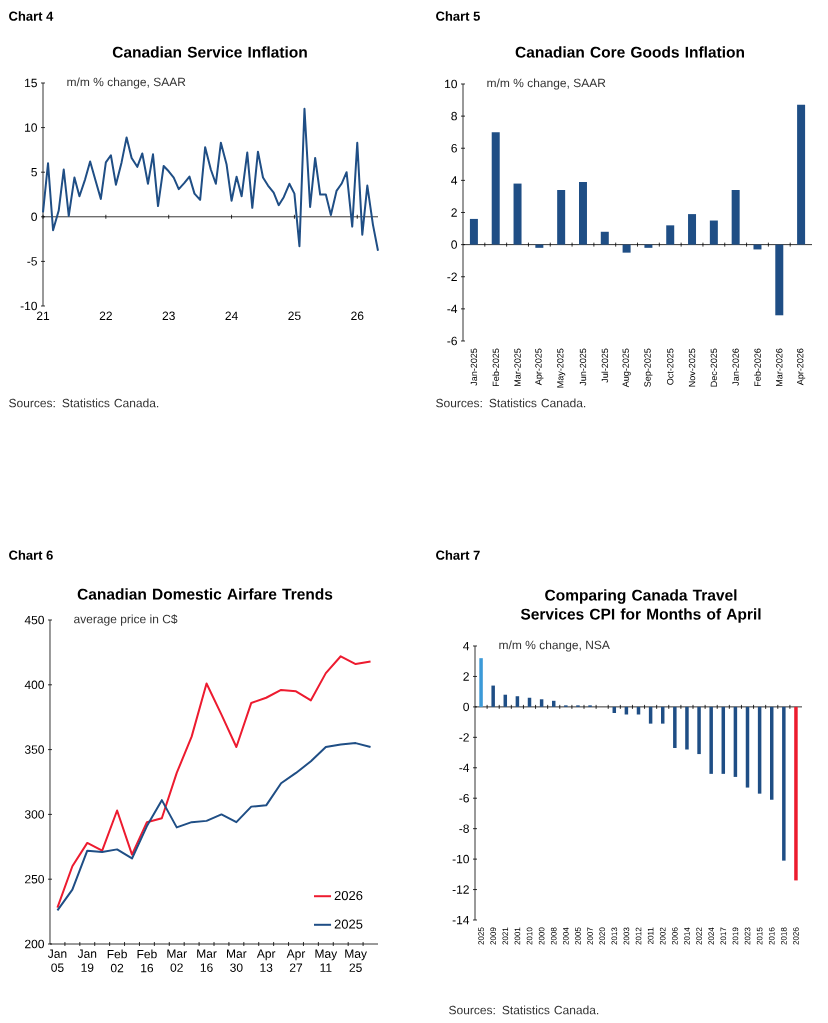 This screenshot has height=1023, width=828. What do you see at coordinates (451, 84) in the screenshot?
I see `y-tick-label: 10` at bounding box center [451, 84].